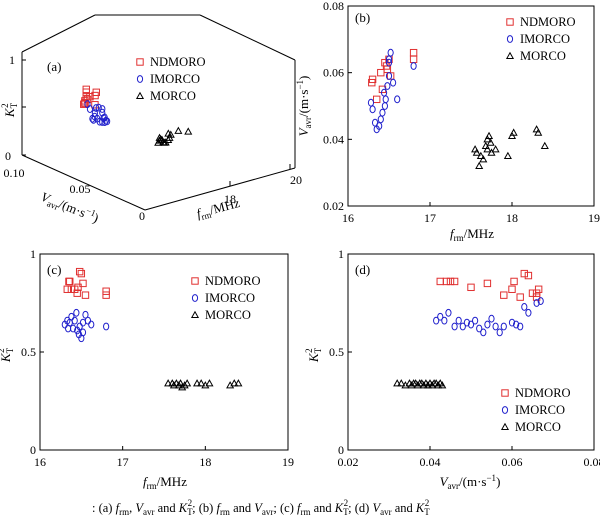 The height and width of the screenshot is (525, 600). I want to click on c-y-axis-label: KT2, so click(7, 355).